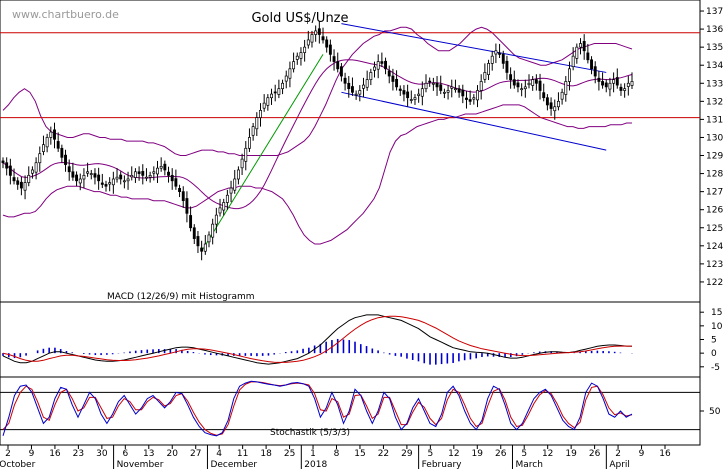 This screenshot has width=723, height=473. Describe the element at coordinates (710, 412) in the screenshot. I see `stochastic-axis: 50` at that location.